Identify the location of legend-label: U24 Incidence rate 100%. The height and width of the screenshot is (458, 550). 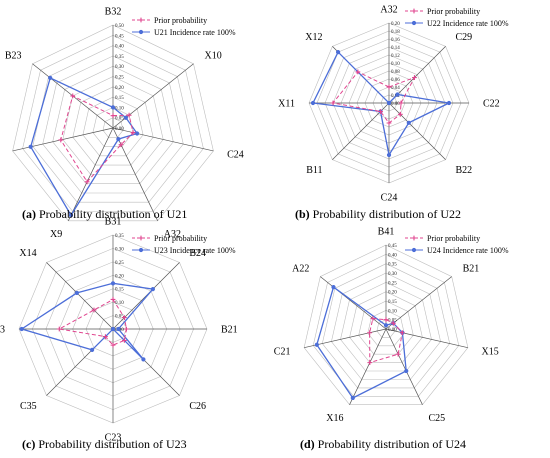
(468, 250).